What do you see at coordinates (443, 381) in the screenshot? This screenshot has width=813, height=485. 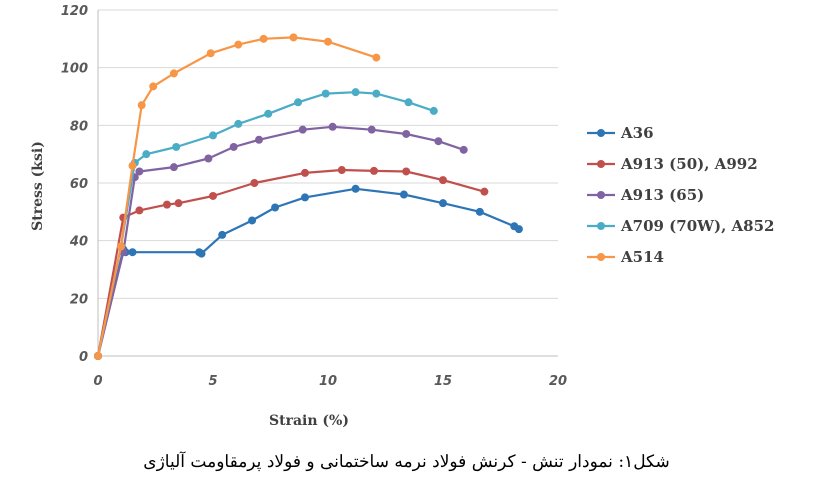 I see `x-tick-label: 15` at bounding box center [443, 381].